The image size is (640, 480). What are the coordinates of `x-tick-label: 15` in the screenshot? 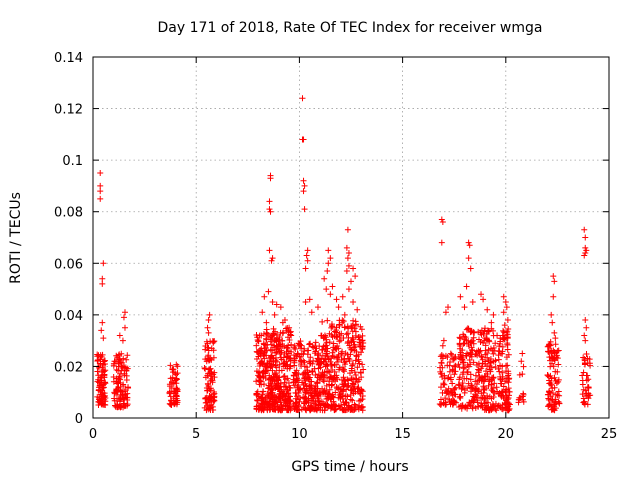 It's located at (402, 434).